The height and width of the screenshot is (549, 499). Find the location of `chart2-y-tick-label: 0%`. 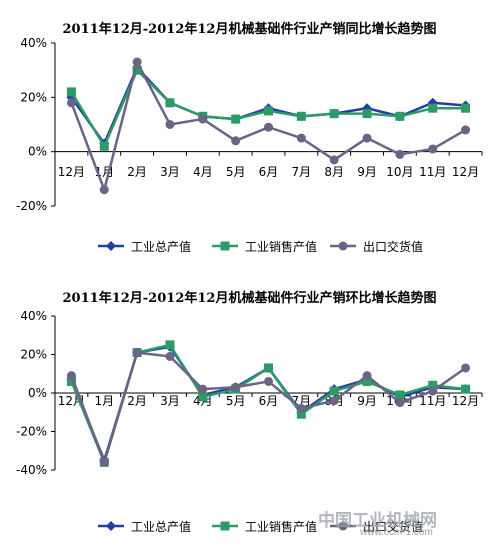

chart2-y-tick-label: 0% is located at coordinates (37, 393).